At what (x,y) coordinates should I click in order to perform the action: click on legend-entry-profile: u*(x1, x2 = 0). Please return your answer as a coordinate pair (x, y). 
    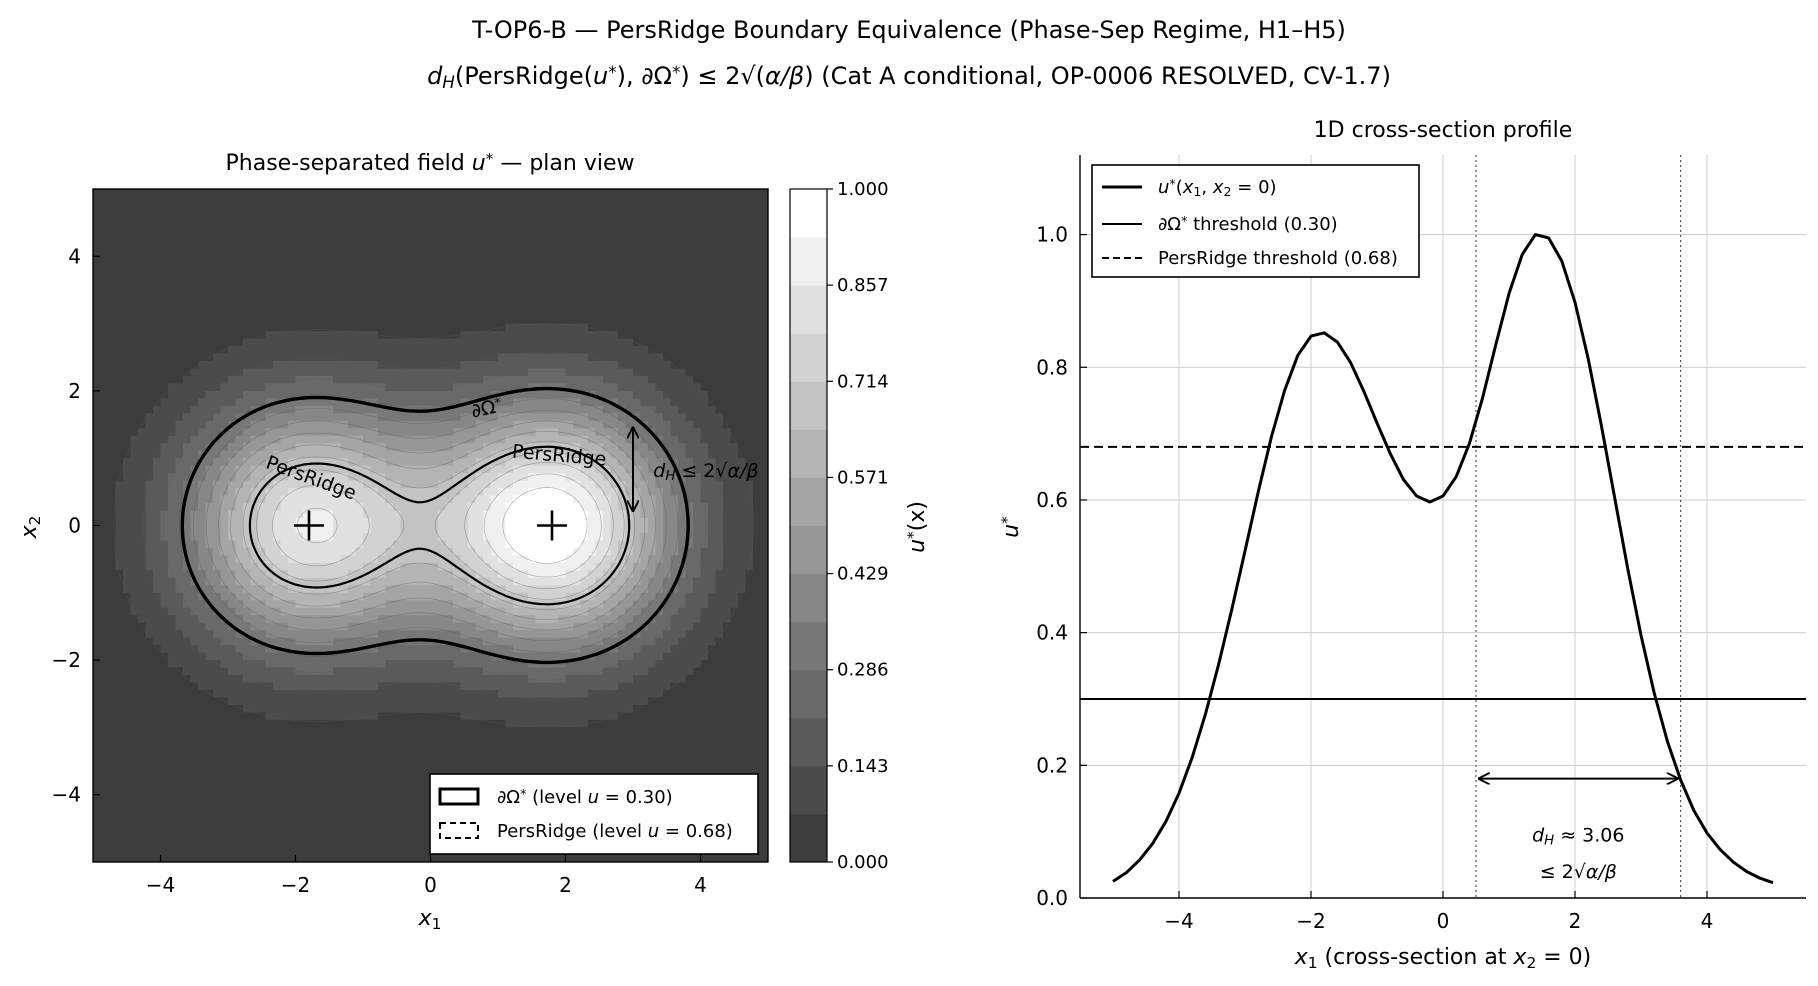
    Looking at the image, I should click on (1217, 187).